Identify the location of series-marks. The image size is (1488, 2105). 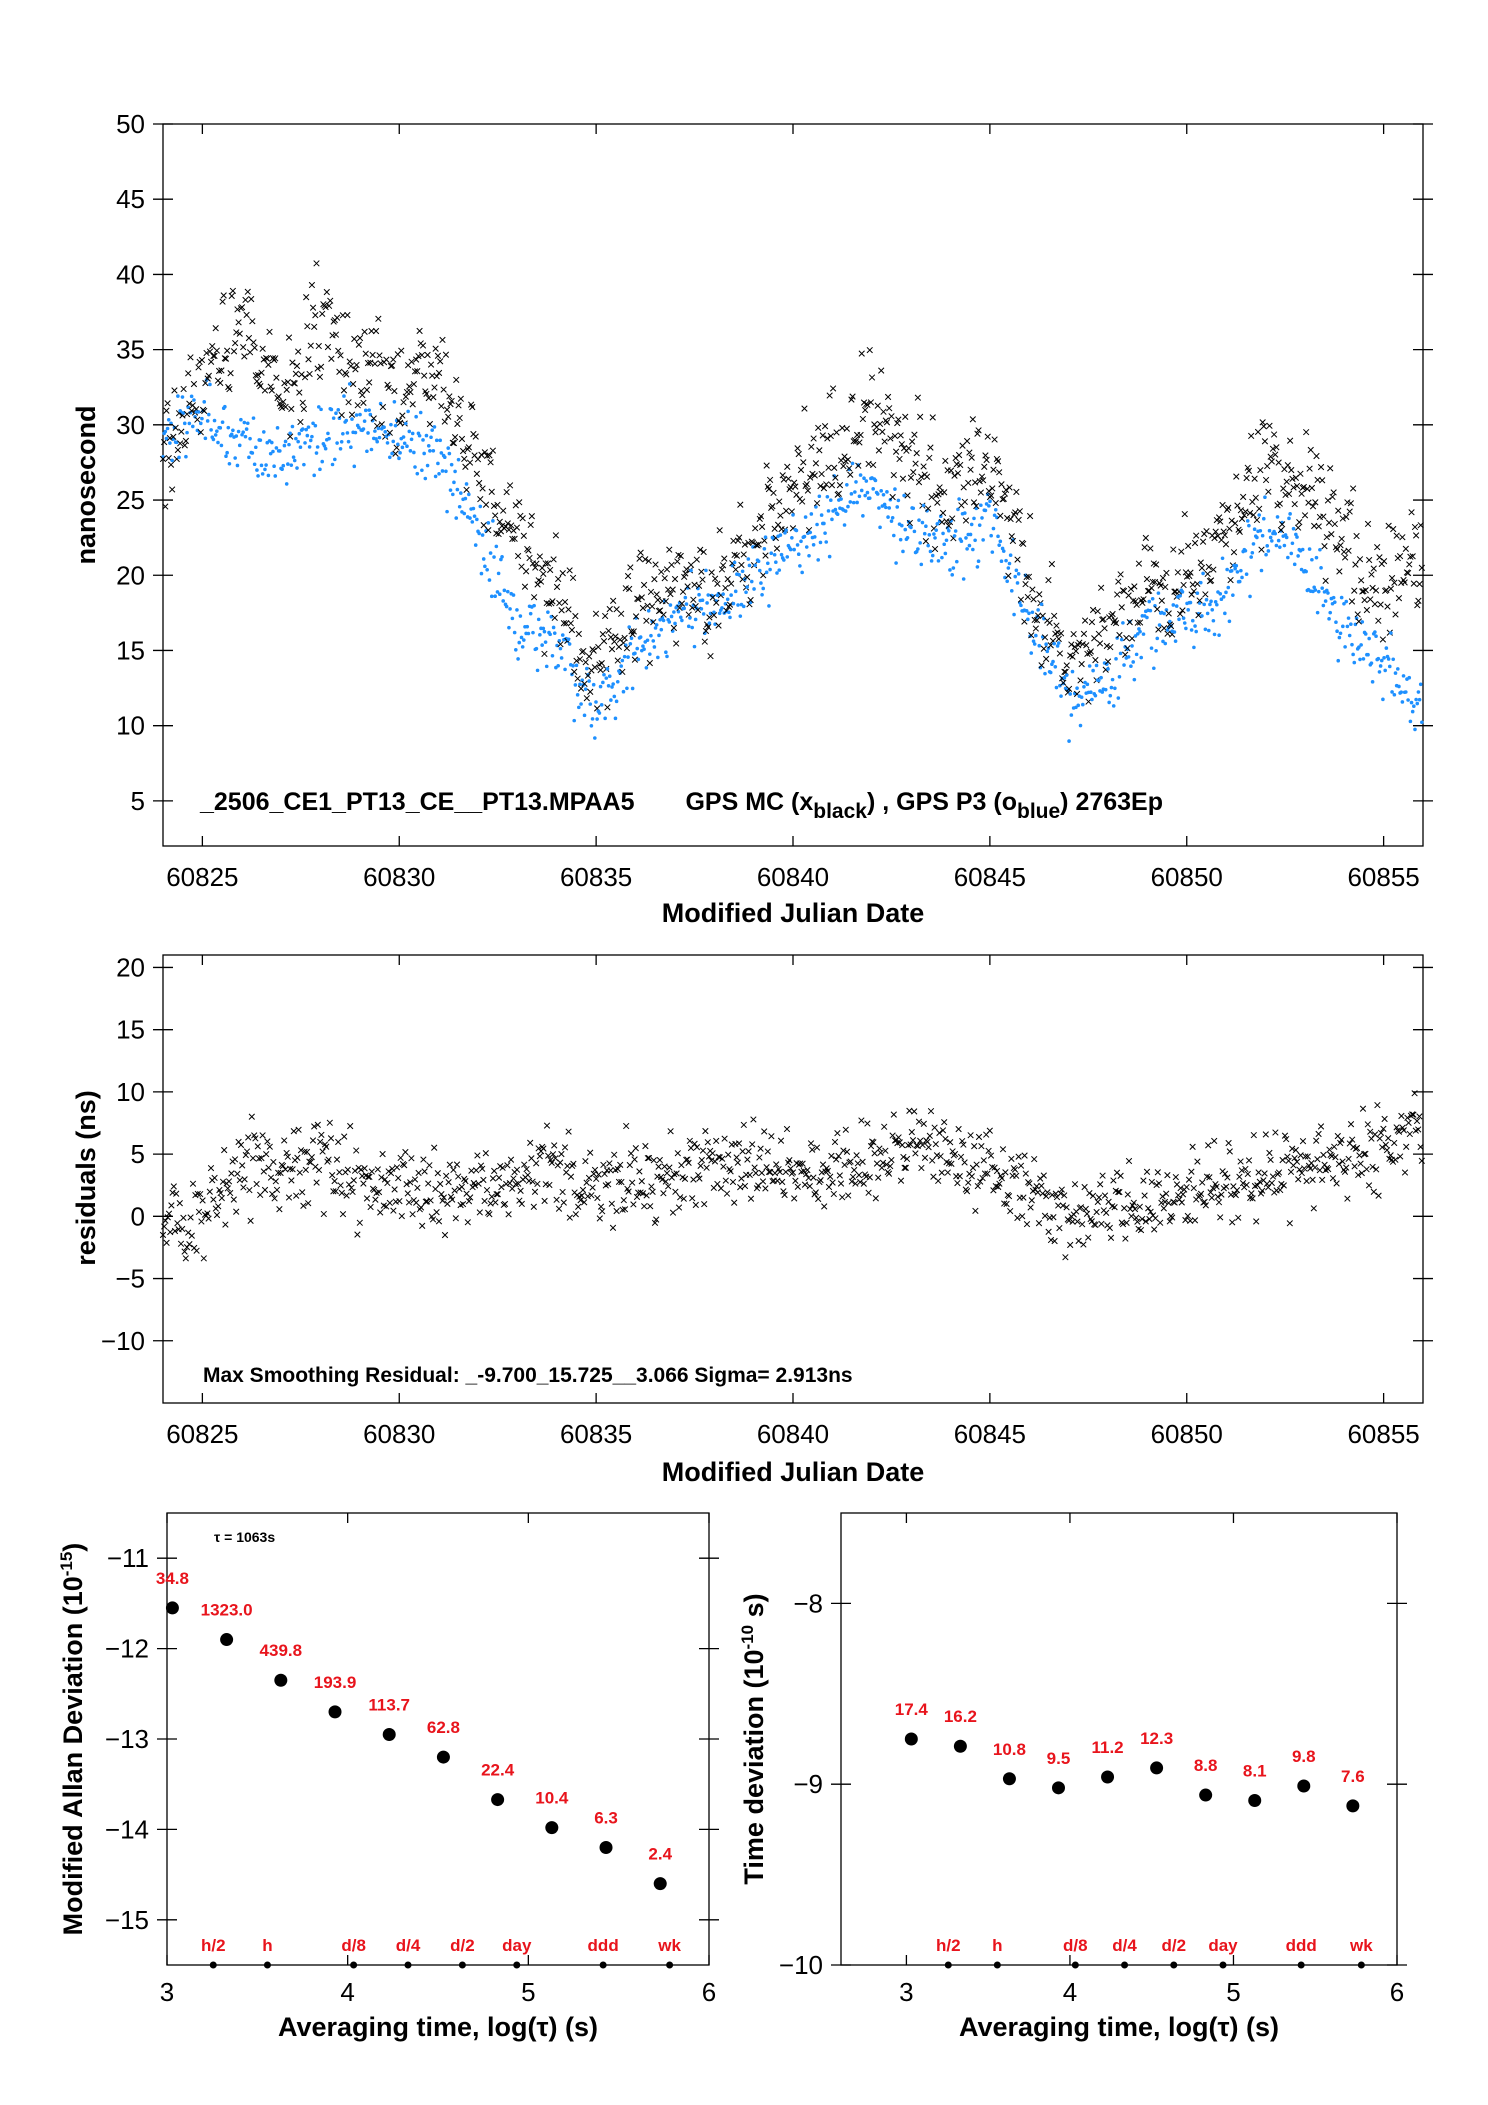
(792, 1176).